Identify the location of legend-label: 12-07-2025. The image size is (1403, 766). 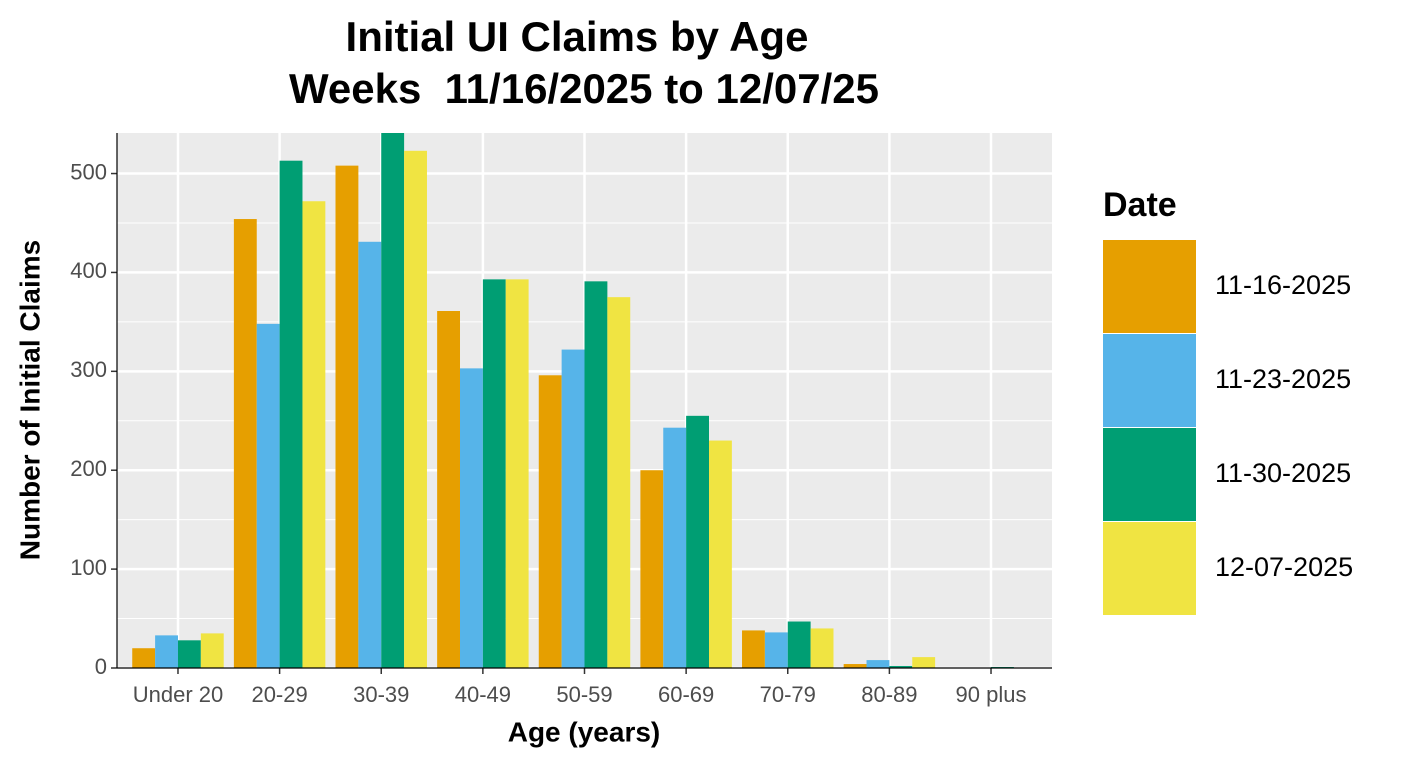
(1284, 567).